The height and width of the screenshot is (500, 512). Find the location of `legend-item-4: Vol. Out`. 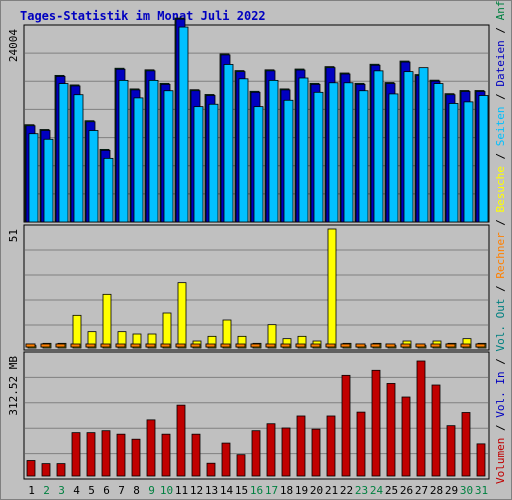

legend-item-4: Vol. Out is located at coordinates (500, 325).